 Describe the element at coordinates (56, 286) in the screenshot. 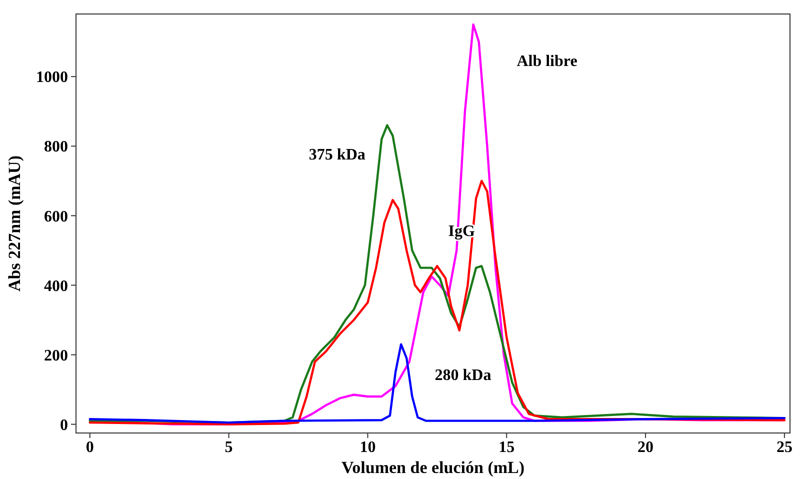

I see `y-tick-label: 400` at that location.